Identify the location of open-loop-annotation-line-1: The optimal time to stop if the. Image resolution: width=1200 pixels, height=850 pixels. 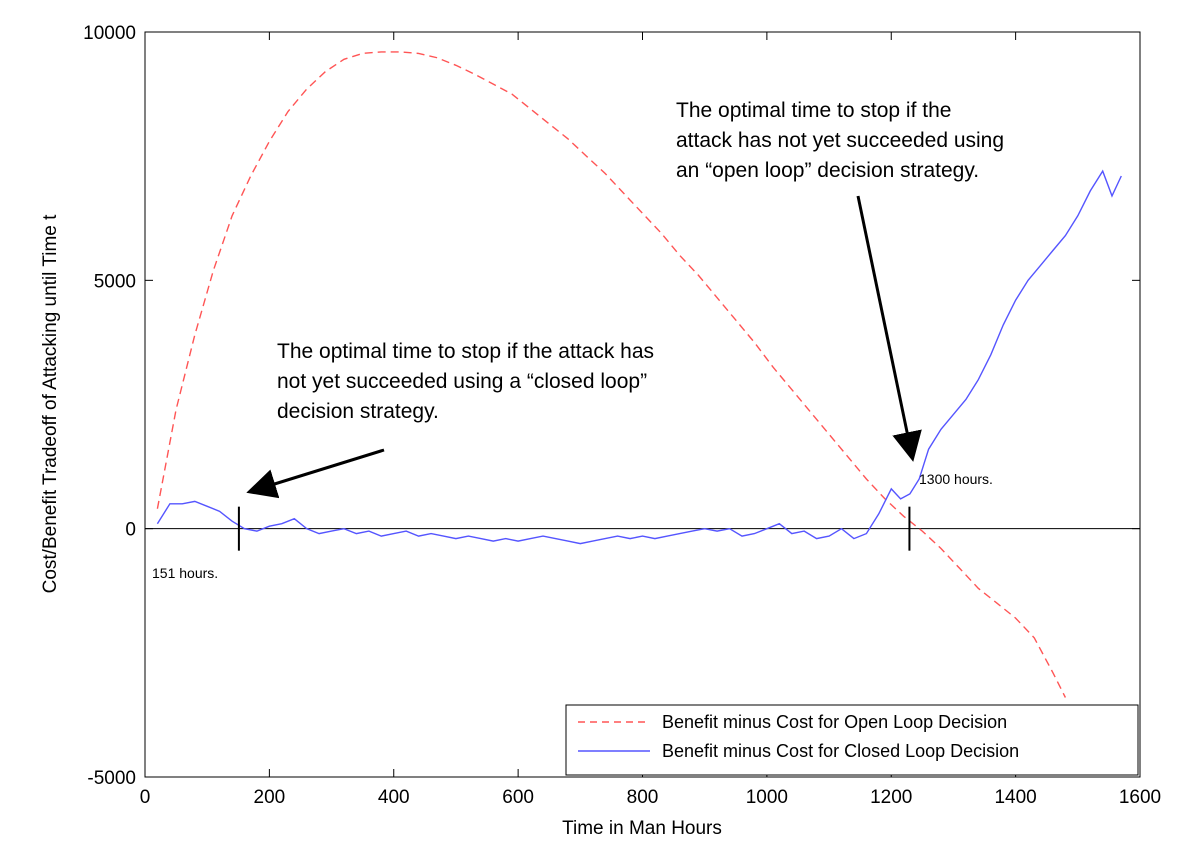
(813, 110).